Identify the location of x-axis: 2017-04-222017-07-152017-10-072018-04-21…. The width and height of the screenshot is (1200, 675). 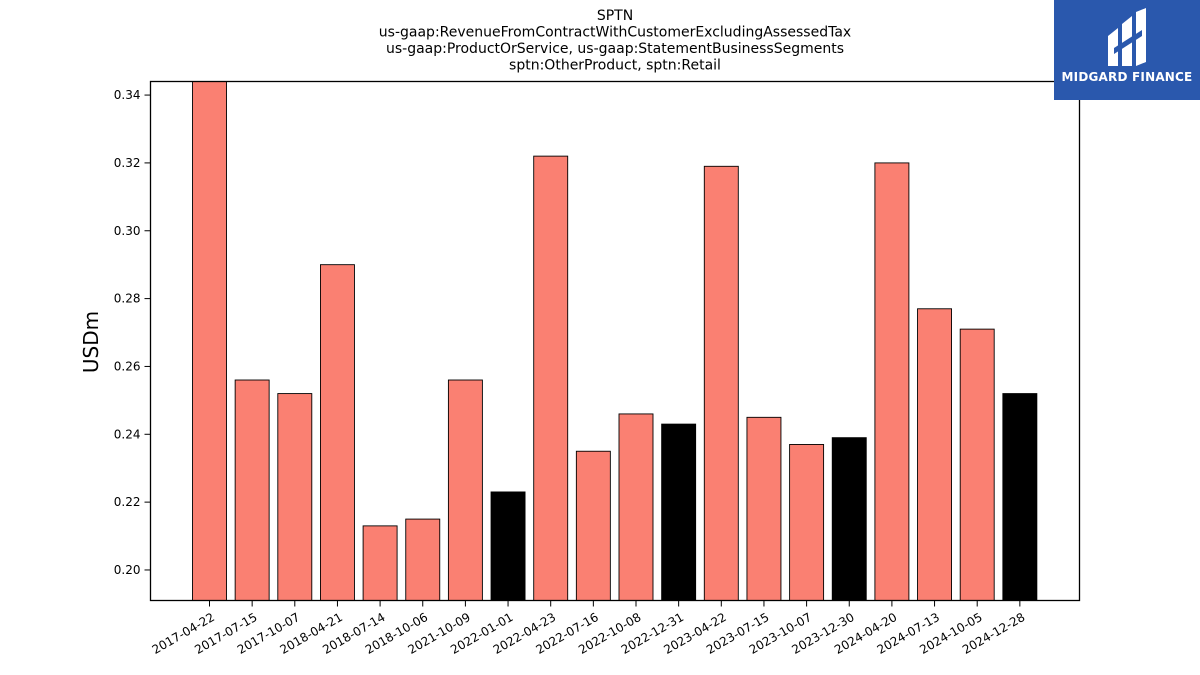
(588, 628).